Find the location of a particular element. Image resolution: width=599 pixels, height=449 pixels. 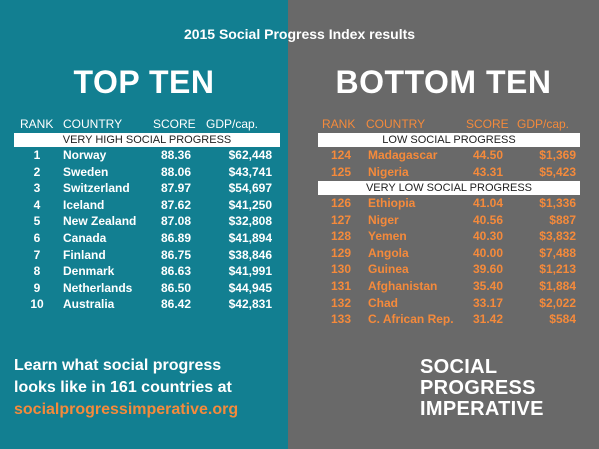

table-row: 133 C. African Rep. 31.42 $584 is located at coordinates (299, 320).